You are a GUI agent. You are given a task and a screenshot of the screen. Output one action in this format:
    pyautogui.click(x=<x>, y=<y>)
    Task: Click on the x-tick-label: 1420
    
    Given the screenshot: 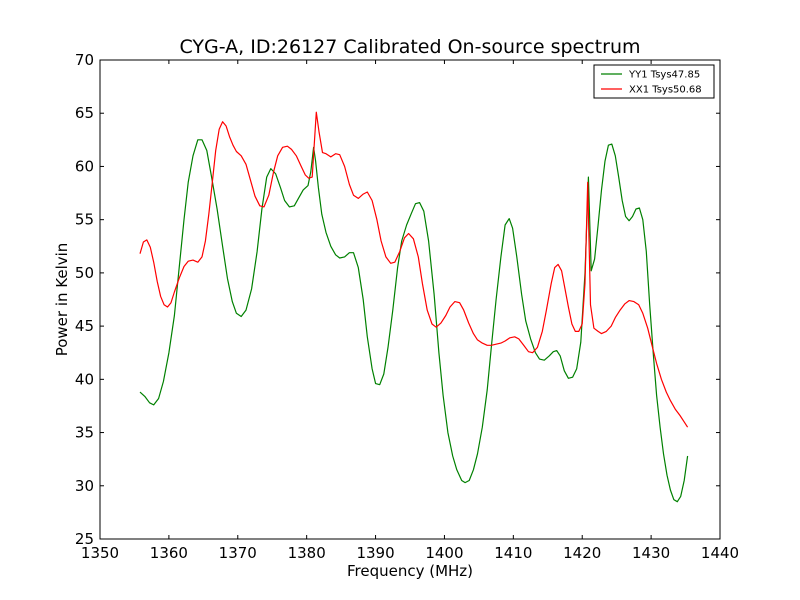 What is the action you would take?
    pyautogui.click(x=582, y=553)
    